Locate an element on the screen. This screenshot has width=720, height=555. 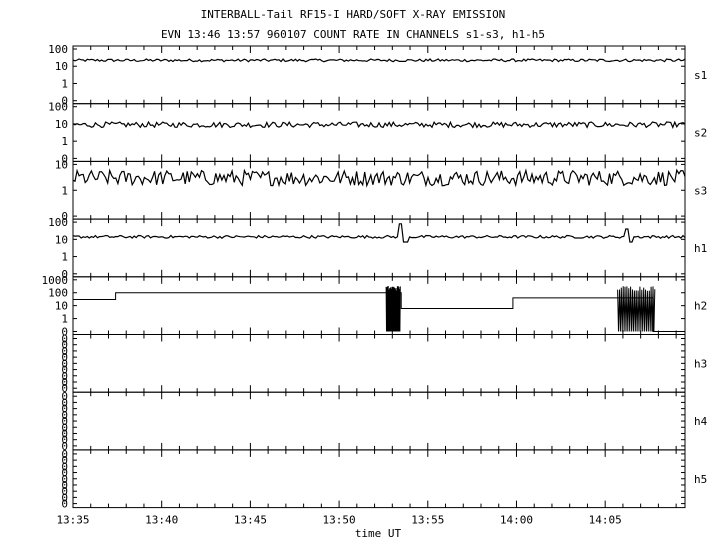
panel-frame-h2 is located at coordinates (379, 305).